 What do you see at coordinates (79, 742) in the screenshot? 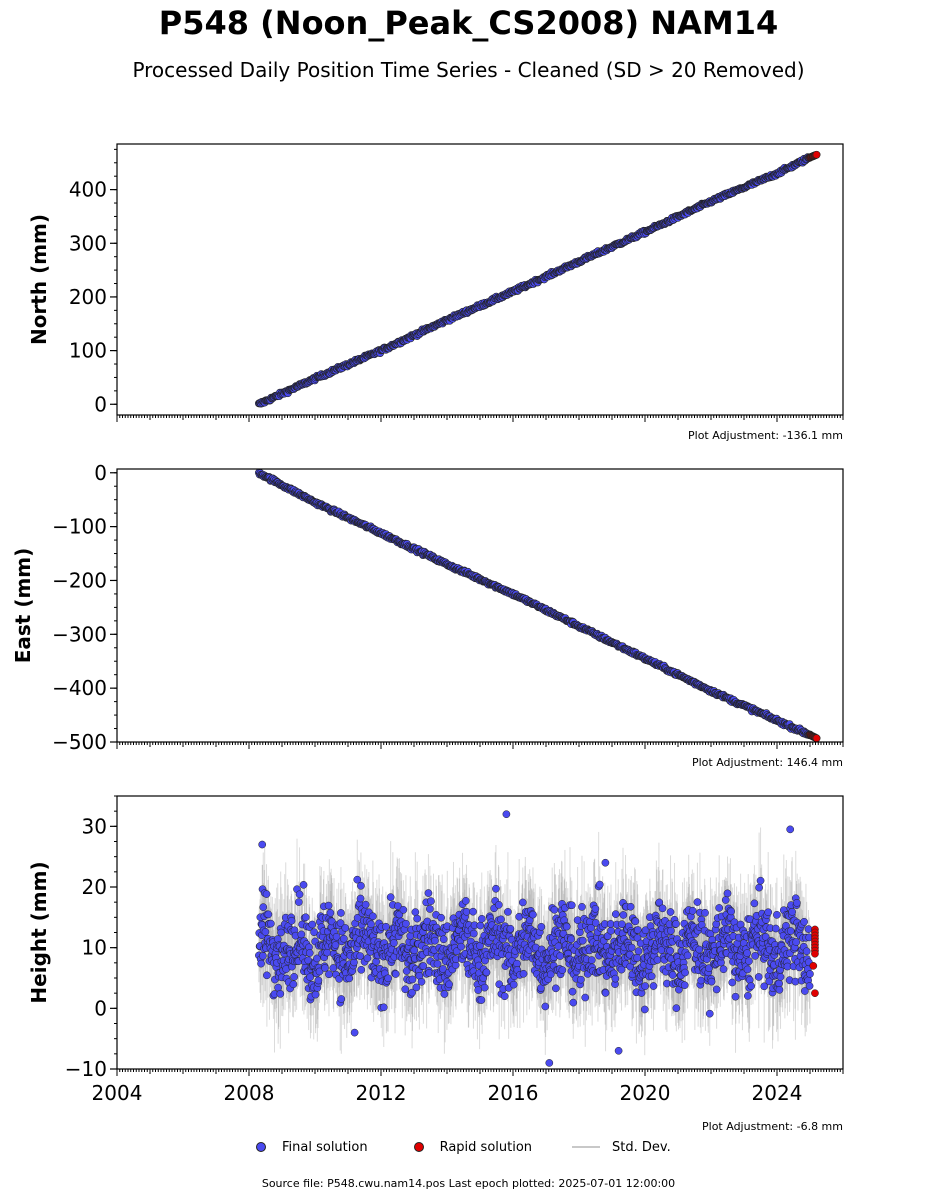
I see `y-tick-label: −500` at bounding box center [79, 742].